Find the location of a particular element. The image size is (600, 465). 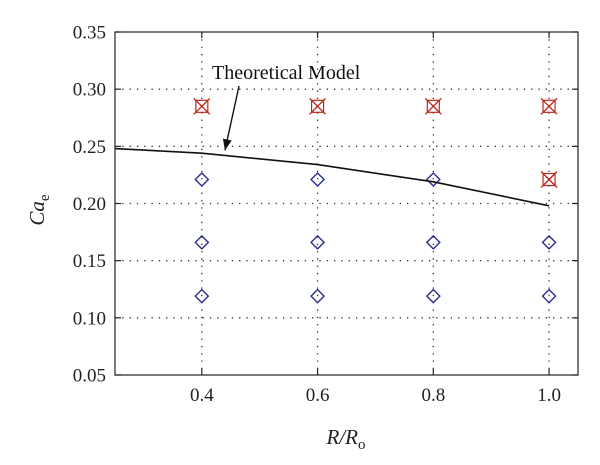

y-tick-label: 0.10 is located at coordinates (89, 318).